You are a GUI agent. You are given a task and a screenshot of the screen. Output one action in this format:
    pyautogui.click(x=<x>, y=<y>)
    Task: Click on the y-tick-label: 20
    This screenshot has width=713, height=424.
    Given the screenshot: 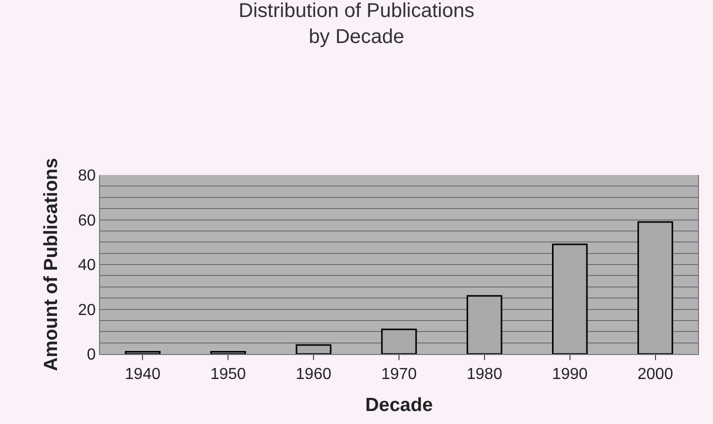 What is the action you would take?
    pyautogui.click(x=87, y=310)
    